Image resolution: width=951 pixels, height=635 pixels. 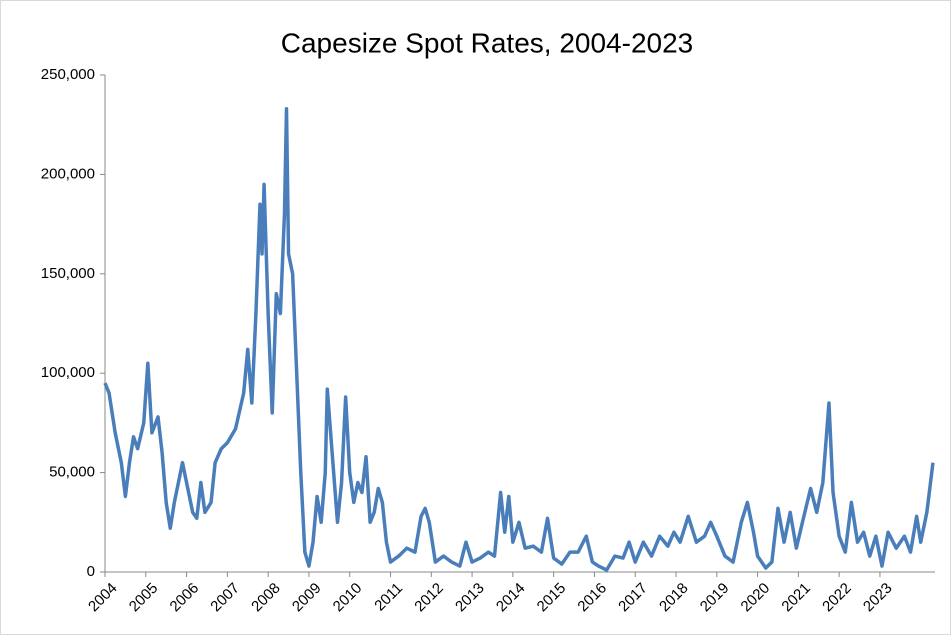 I want to click on y-tick-label: 50,000, so click(x=72, y=472).